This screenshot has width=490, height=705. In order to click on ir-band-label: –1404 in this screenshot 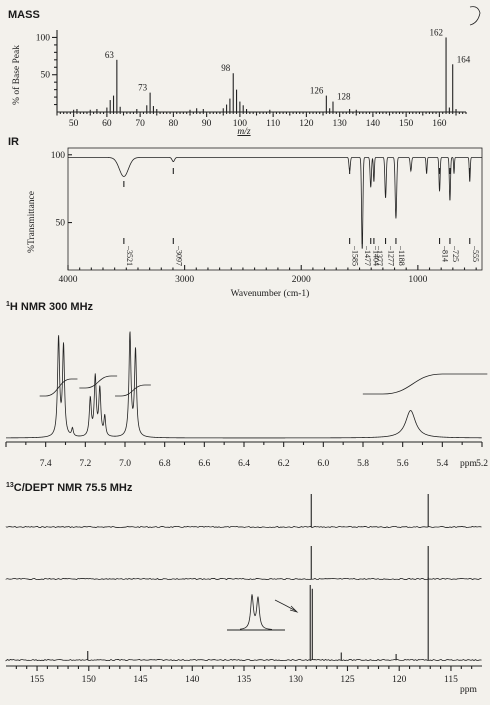, I will do `click(376, 255)`.